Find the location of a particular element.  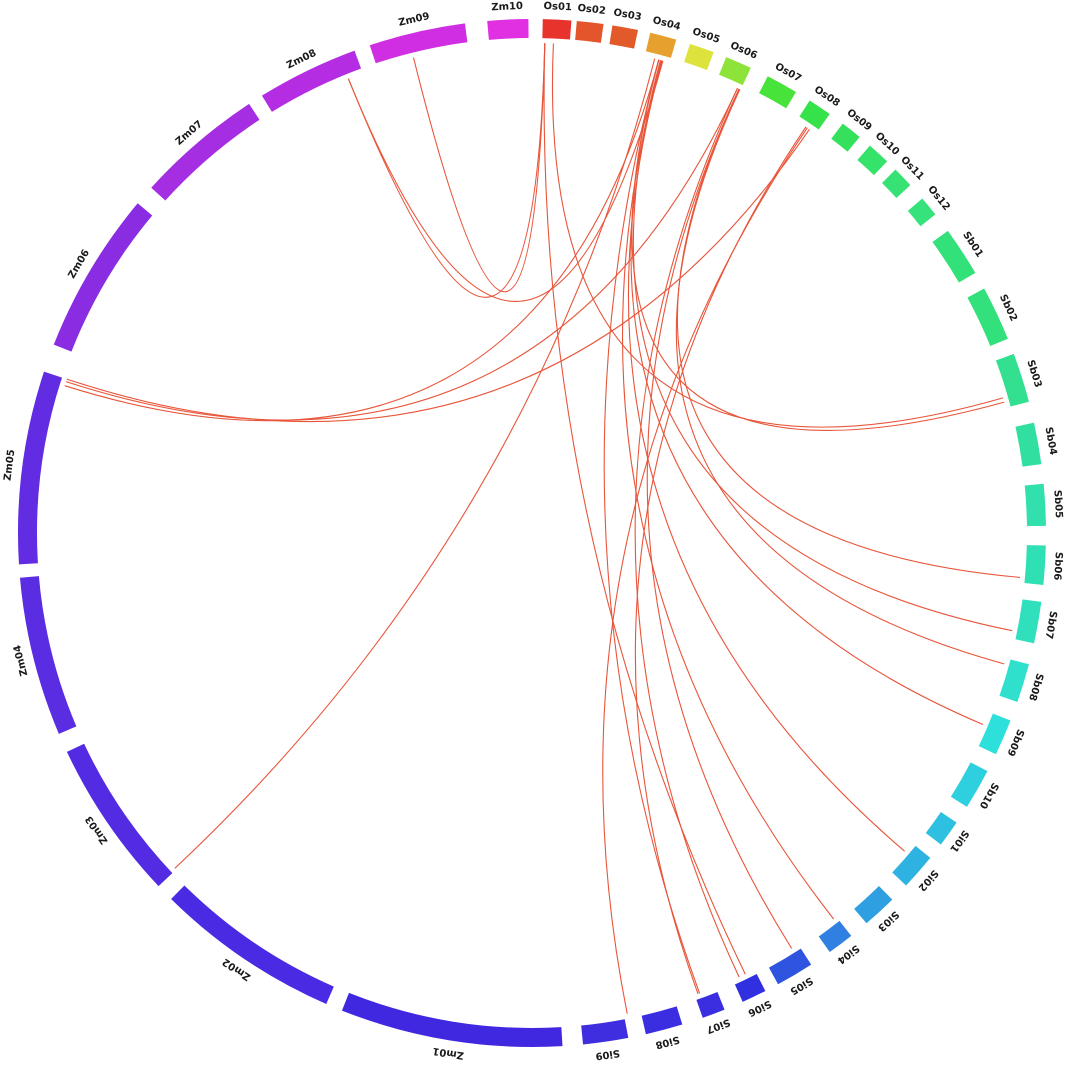

chromosome-label-os05: Os05 is located at coordinates (706, 36).